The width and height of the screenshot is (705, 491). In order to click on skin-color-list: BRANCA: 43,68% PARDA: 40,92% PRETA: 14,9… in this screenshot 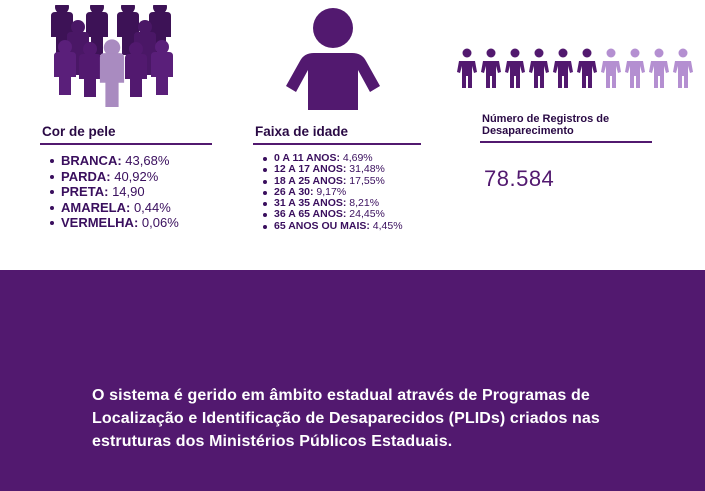, I will do `click(113, 192)`.